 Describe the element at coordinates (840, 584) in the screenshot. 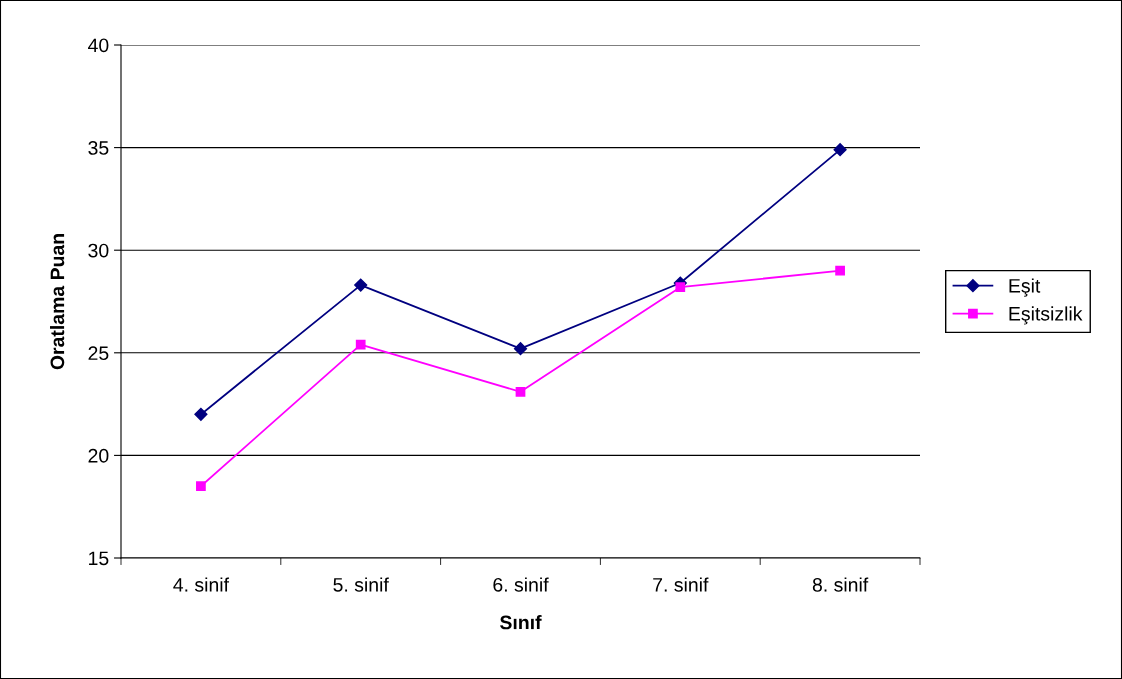

I see `x-tick-label: 8. sinif` at that location.